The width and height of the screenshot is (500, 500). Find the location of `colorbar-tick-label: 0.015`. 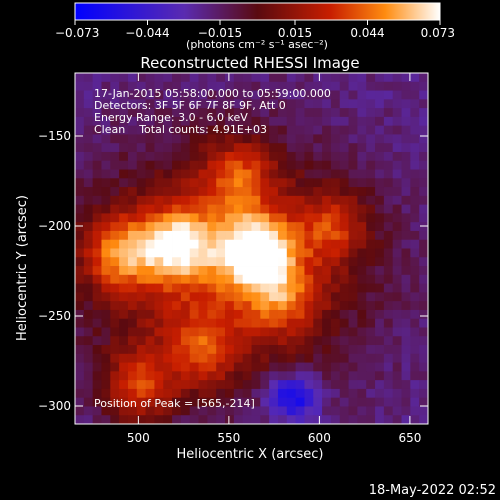

colorbar-tick-label: 0.015 is located at coordinates (295, 33).